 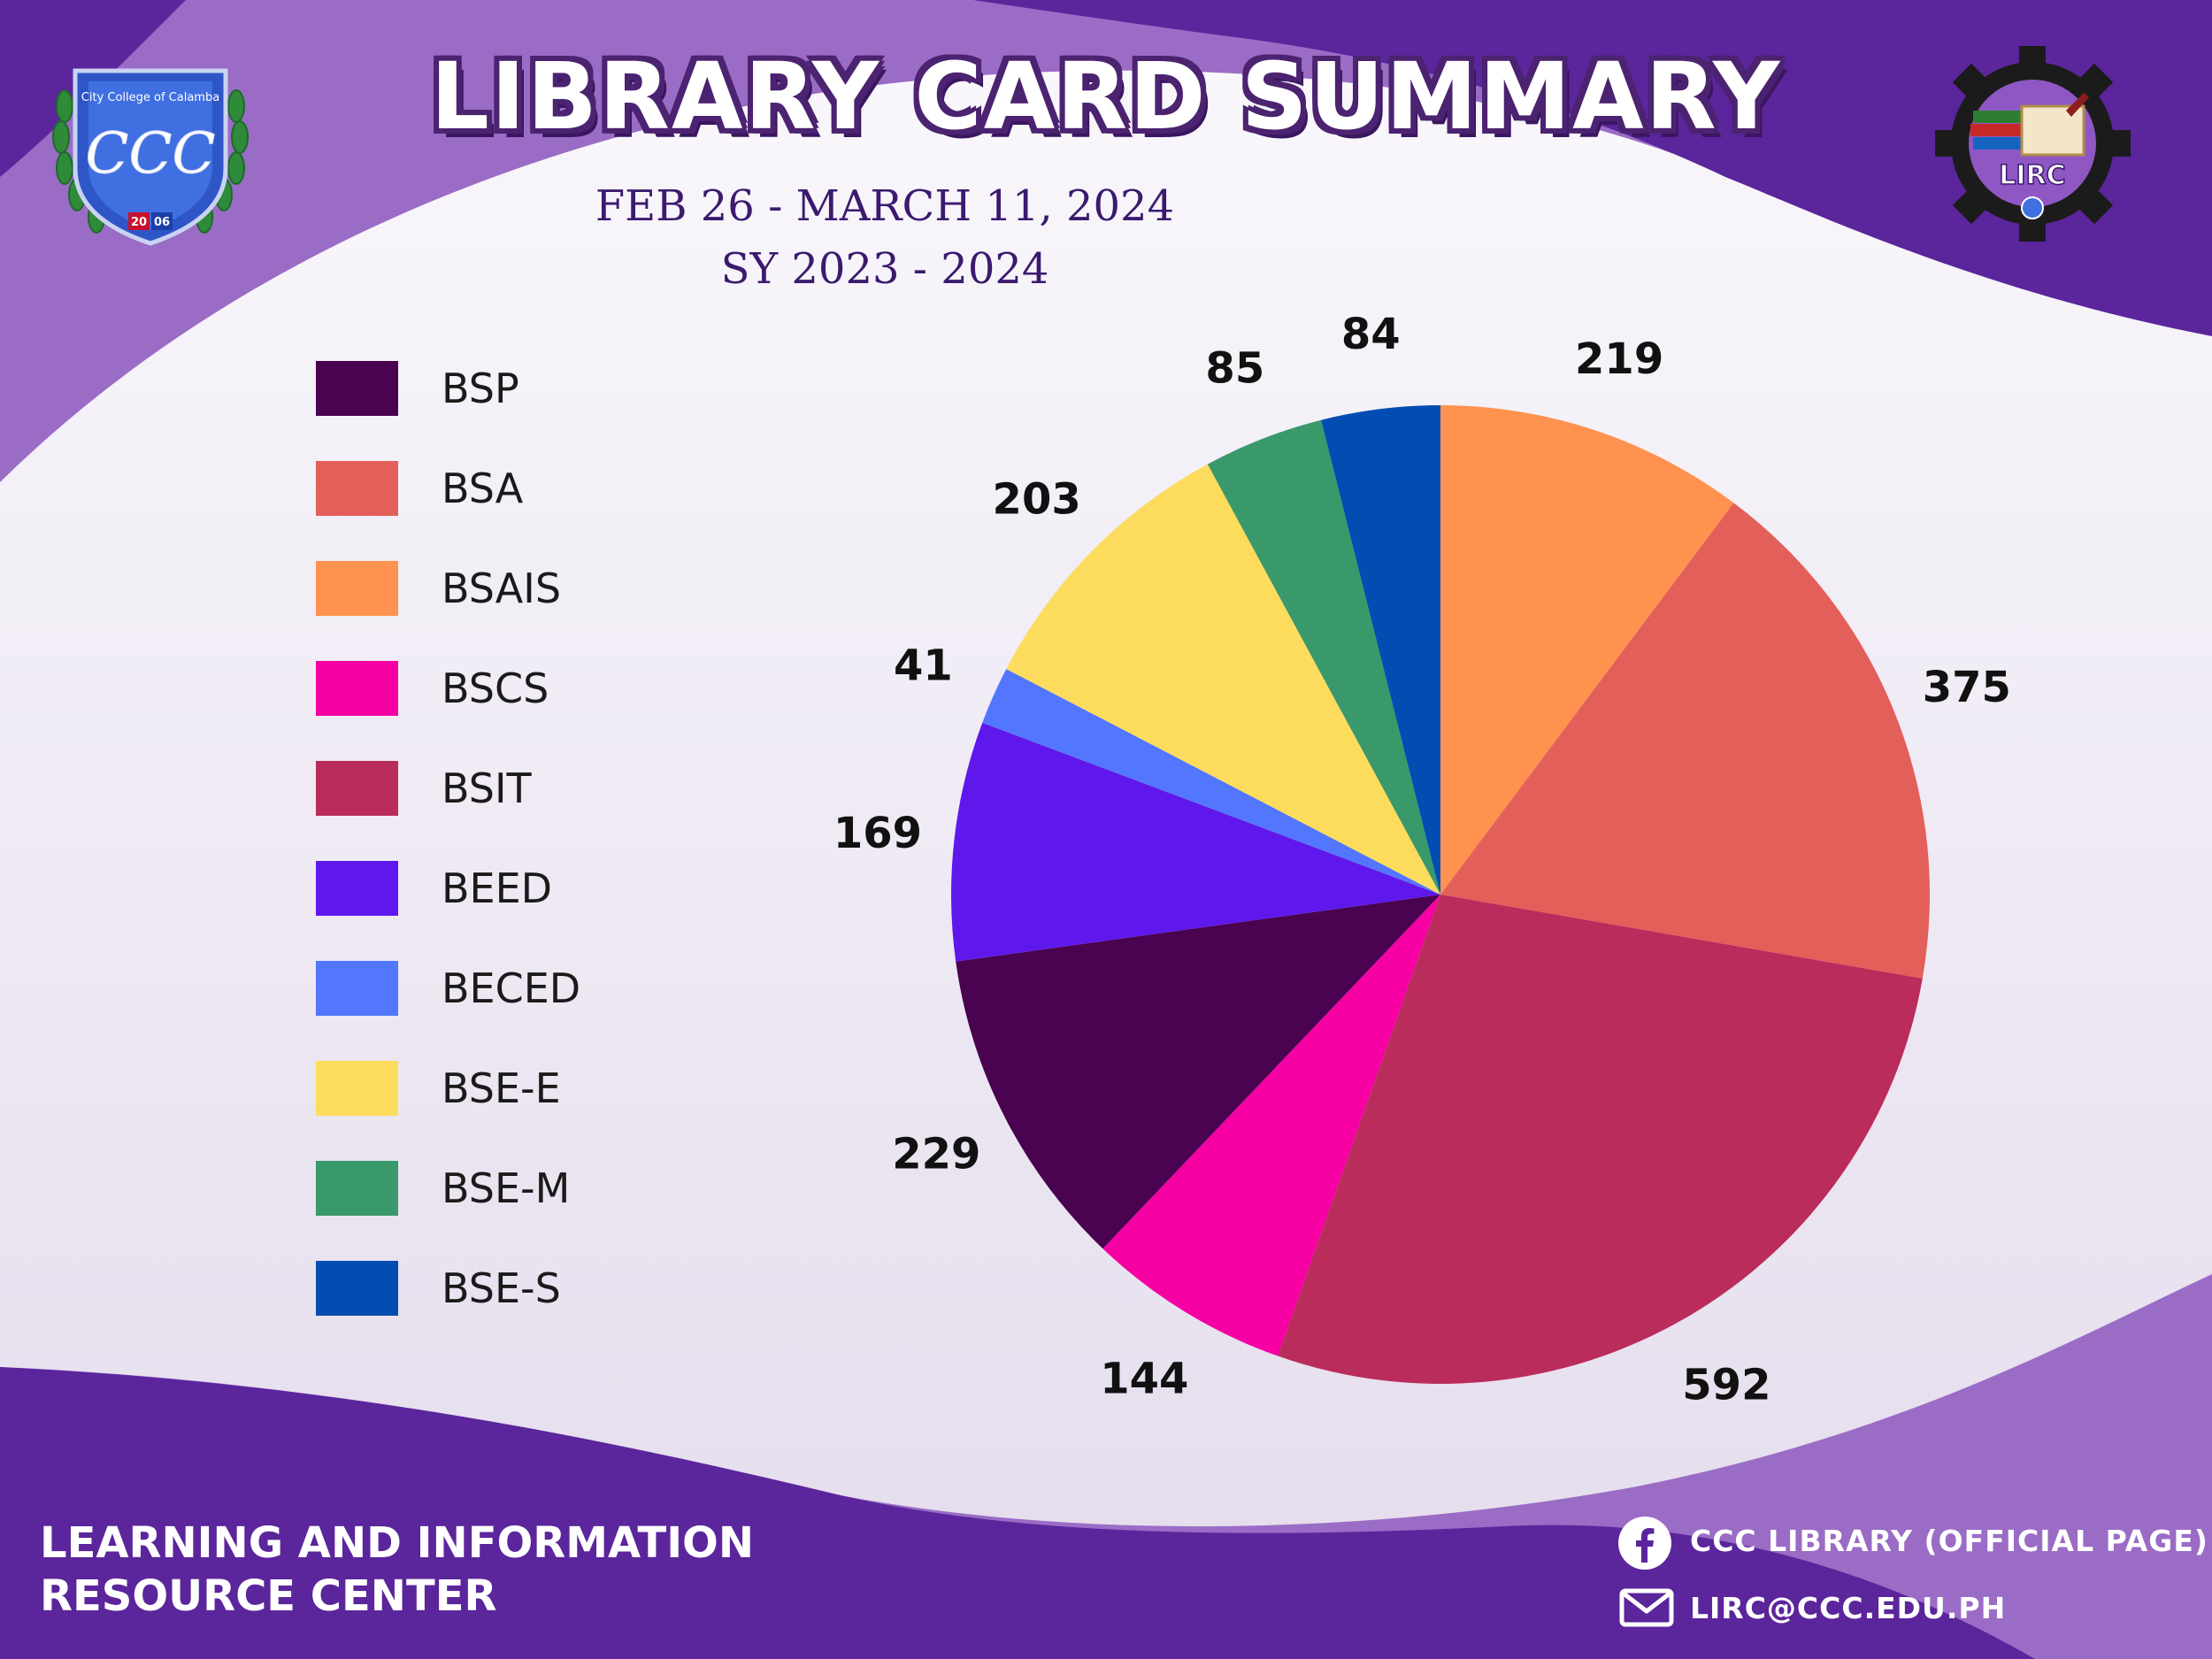 What do you see at coordinates (936, 1155) in the screenshot?
I see `data-label-bsp: 229` at bounding box center [936, 1155].